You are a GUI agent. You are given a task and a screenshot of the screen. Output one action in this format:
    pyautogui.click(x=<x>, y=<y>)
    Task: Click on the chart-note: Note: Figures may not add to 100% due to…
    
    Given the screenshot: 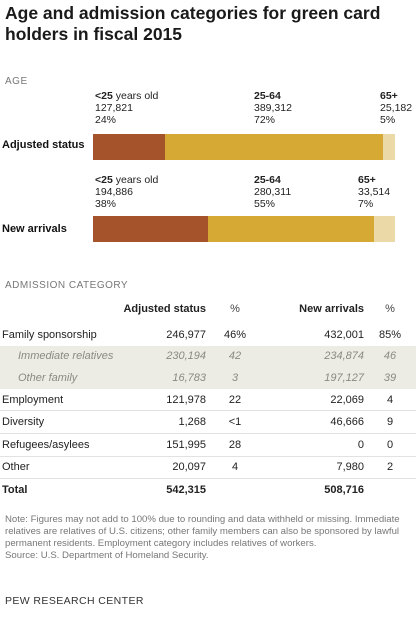 What is the action you would take?
    pyautogui.click(x=211, y=538)
    